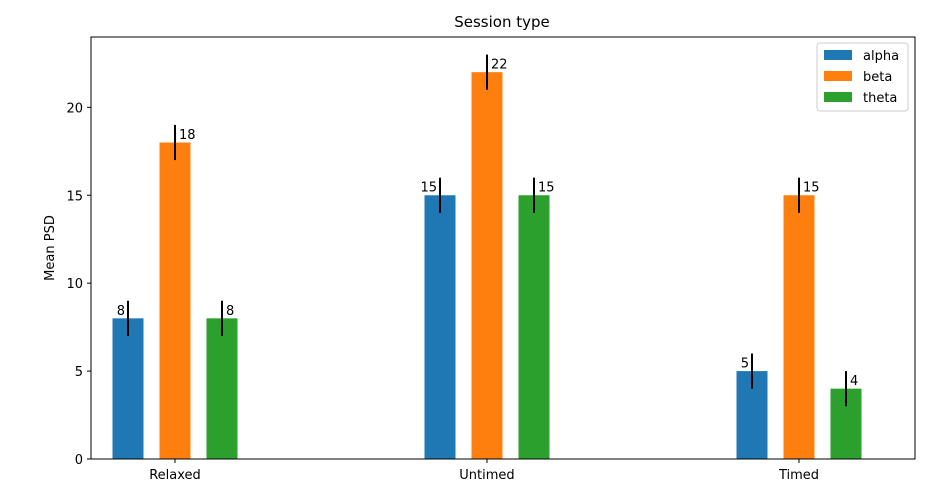 This screenshot has height=499, width=936. I want to click on bar-value-label: 22, so click(499, 65).